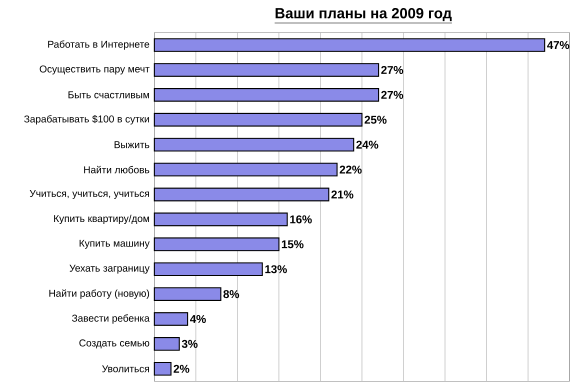 The width and height of the screenshot is (574, 390). I want to click on data-label: 3%, so click(190, 344).